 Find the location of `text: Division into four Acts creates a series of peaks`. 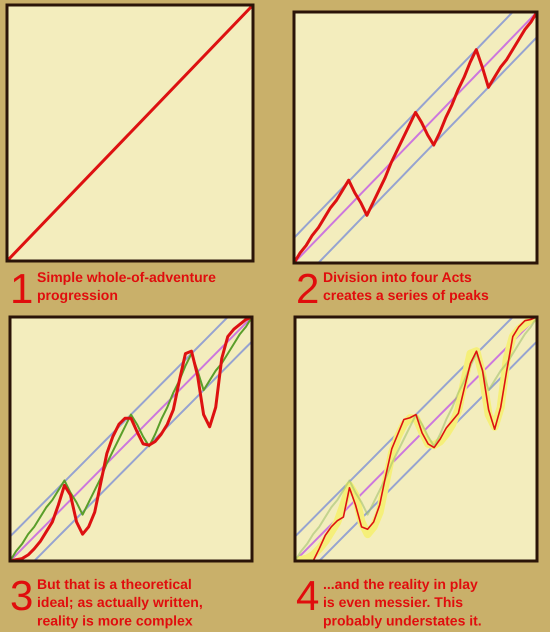

text: Division into four Acts creates a series of peaks is located at coordinates (406, 286).